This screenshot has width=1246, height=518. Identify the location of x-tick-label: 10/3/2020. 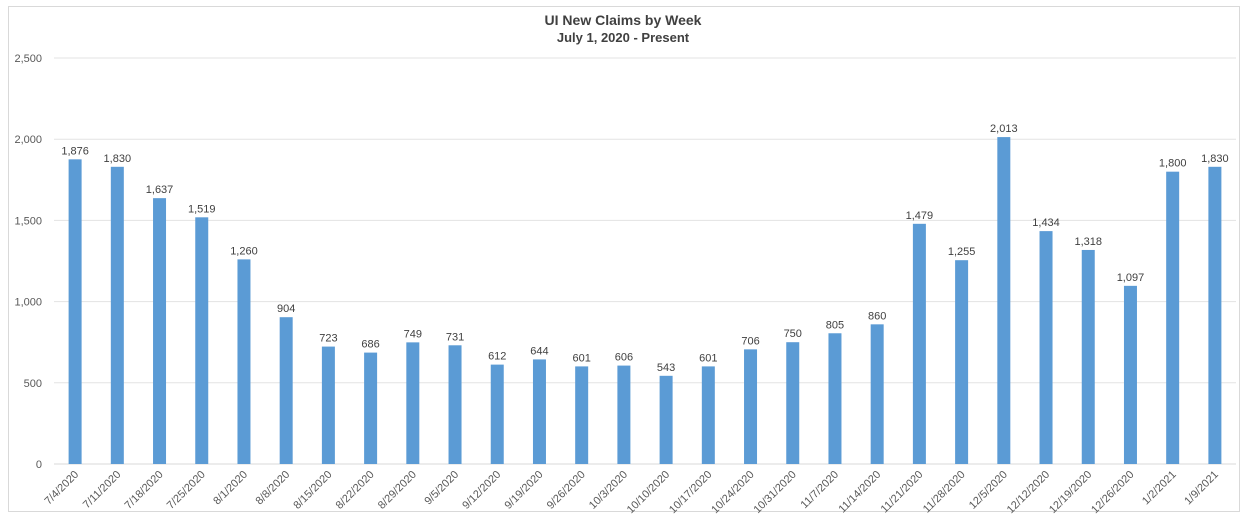
(608, 490).